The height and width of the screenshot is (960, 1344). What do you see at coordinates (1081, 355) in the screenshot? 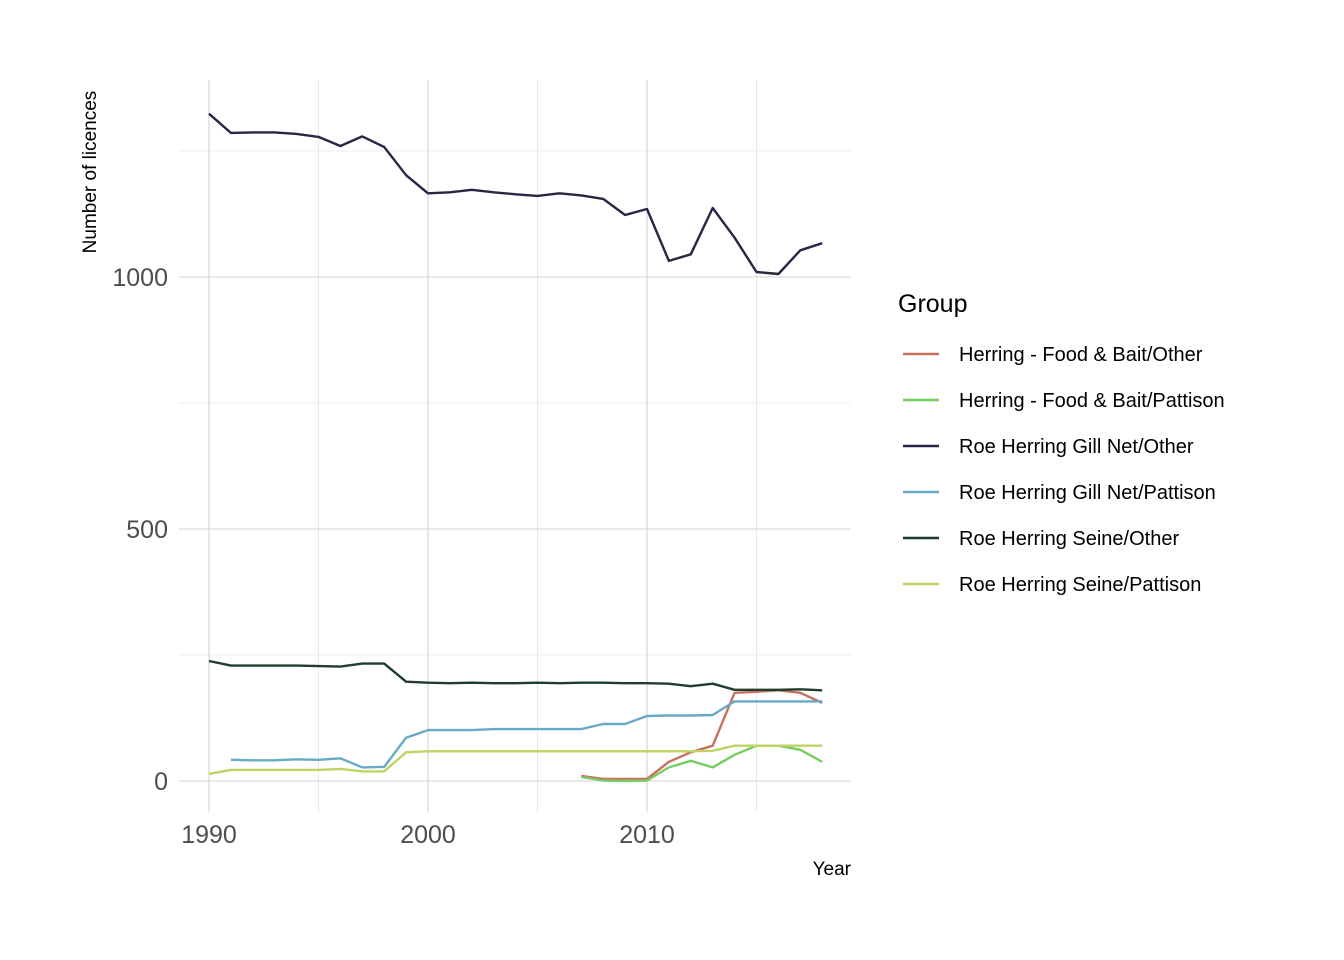
I see `legend-label: Herring - Food & Bait/Other` at bounding box center [1081, 355].